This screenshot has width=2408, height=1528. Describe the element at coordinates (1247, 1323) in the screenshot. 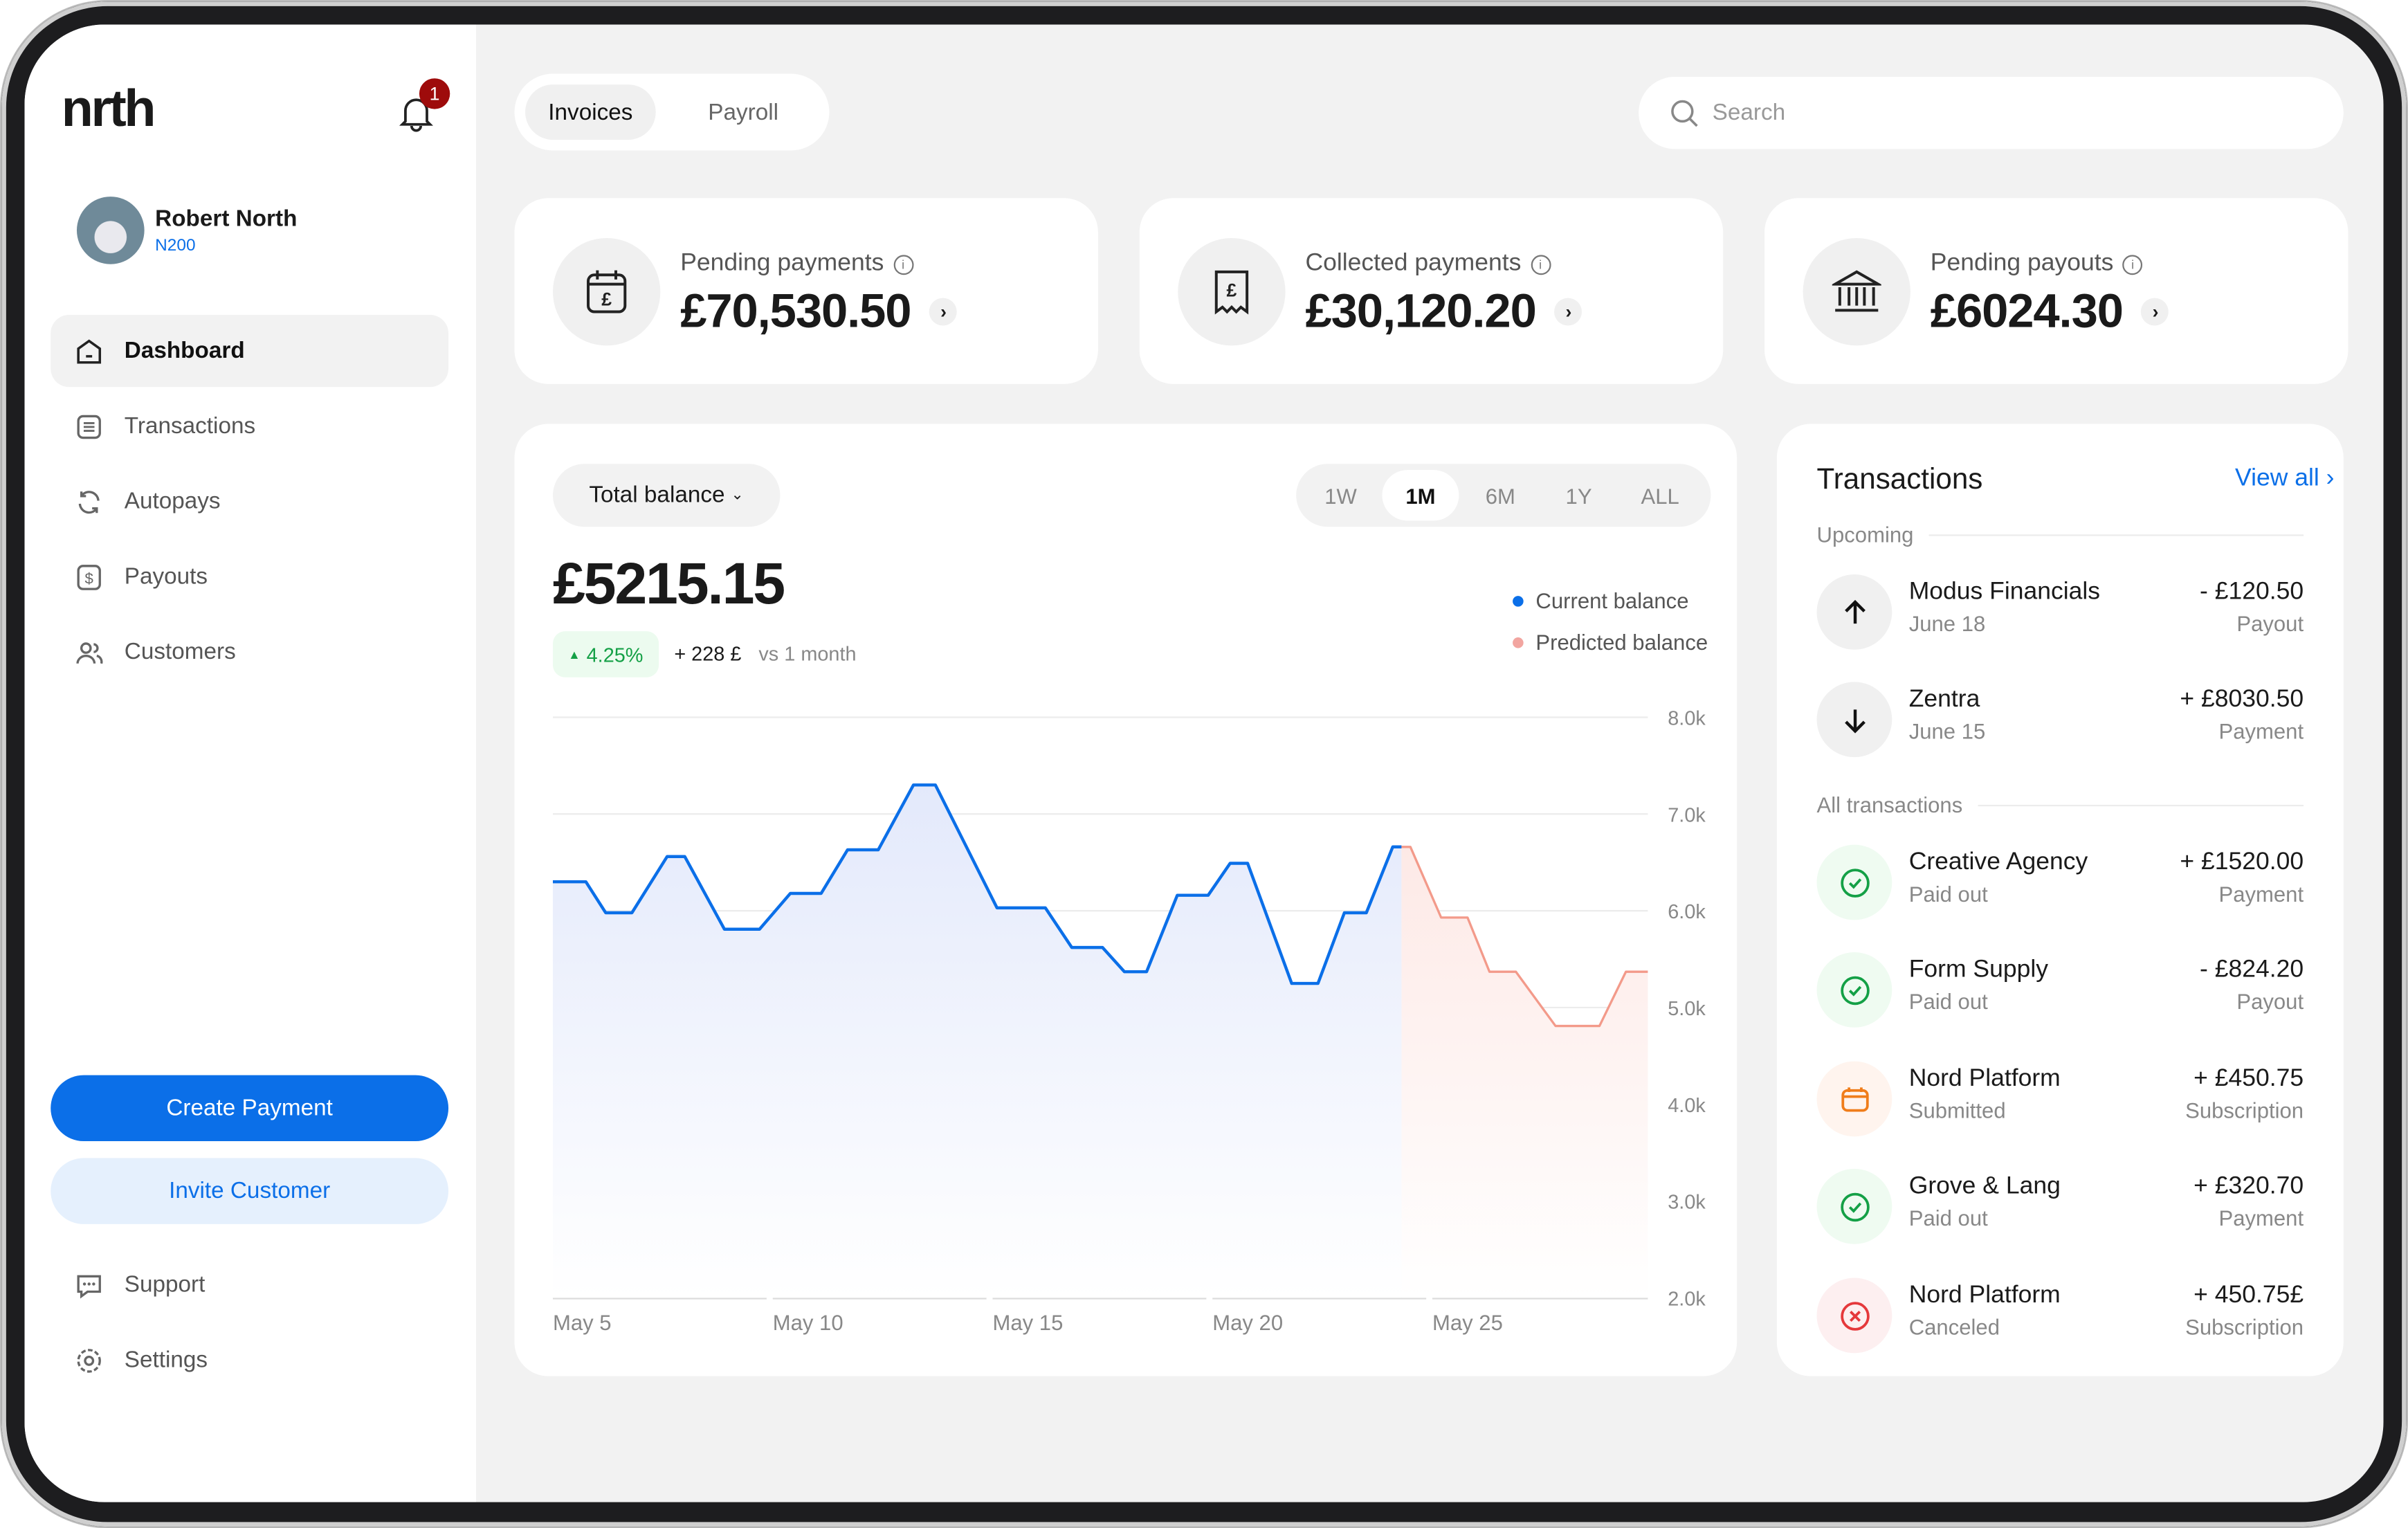

I see `x-tick-label: May 20` at that location.